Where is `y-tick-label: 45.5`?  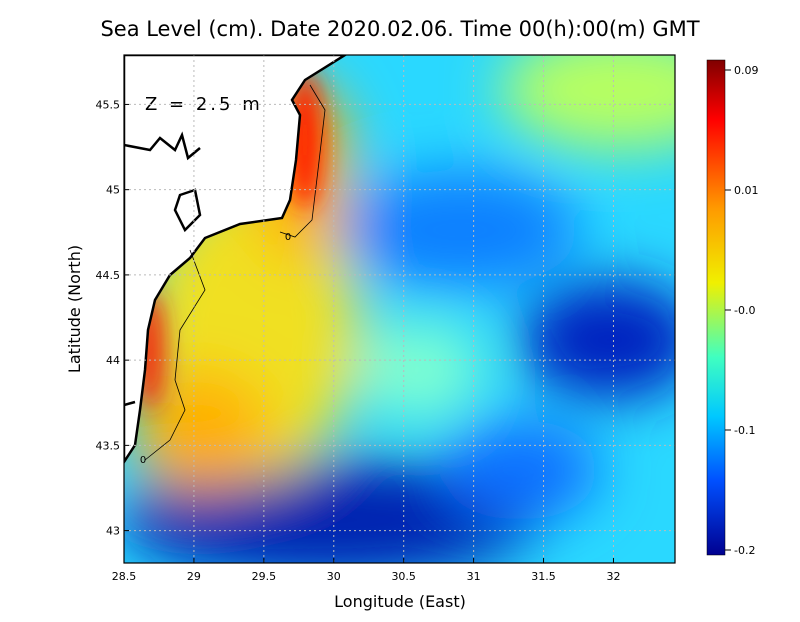
y-tick-label: 45.5 is located at coordinates (108, 104).